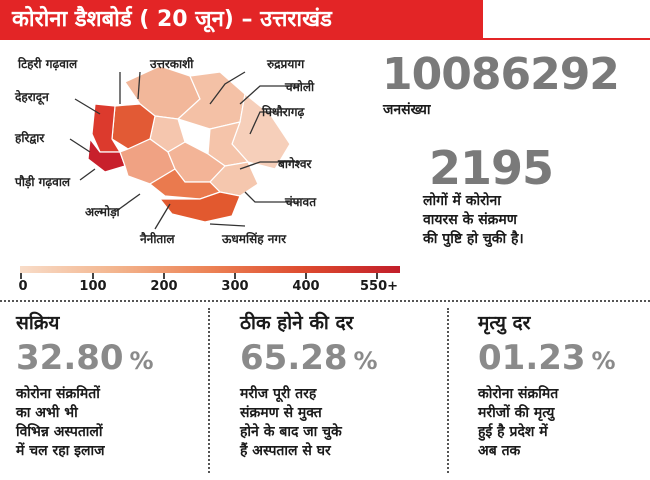 Image resolution: width=650 pixels, height=480 pixels. I want to click on label-chamoli: चमोली, so click(299, 87).